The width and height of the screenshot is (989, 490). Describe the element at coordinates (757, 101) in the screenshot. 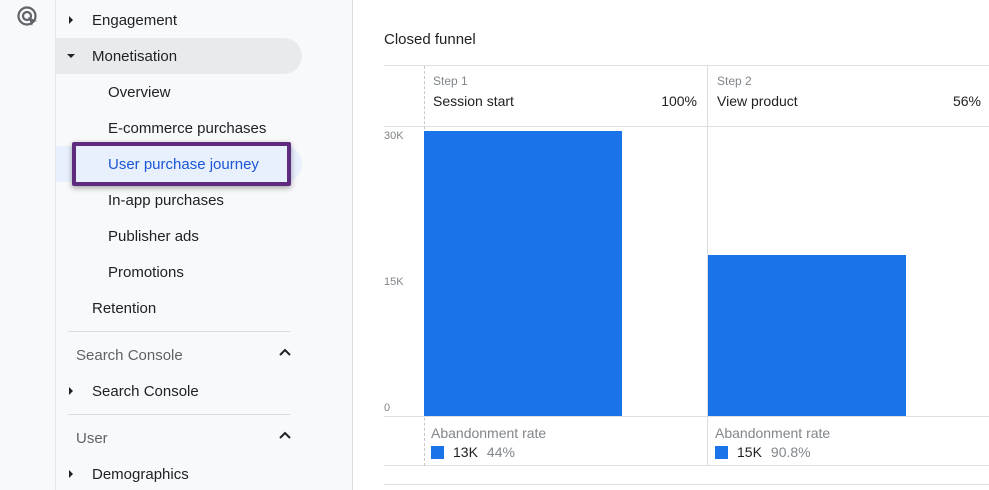

I see `step-2-name: View product` at that location.